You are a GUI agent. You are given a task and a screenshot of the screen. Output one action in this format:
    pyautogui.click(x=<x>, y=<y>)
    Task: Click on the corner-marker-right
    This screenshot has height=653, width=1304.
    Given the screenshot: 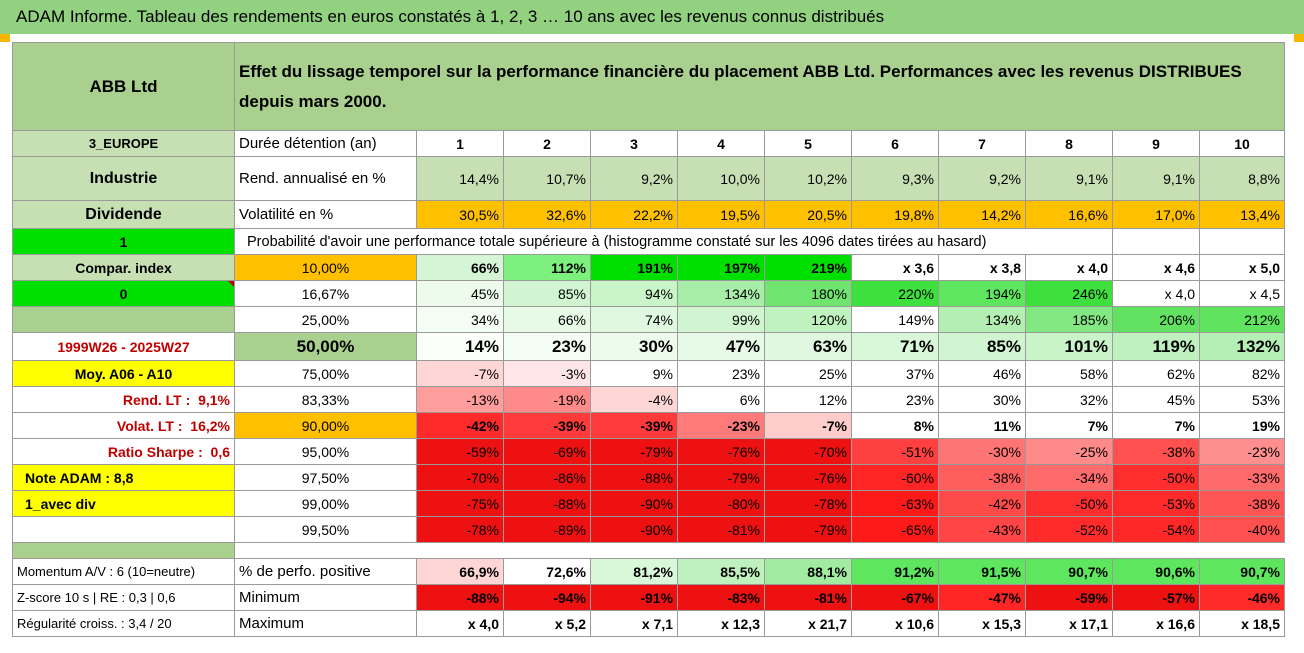 What is the action you would take?
    pyautogui.click(x=1299, y=38)
    